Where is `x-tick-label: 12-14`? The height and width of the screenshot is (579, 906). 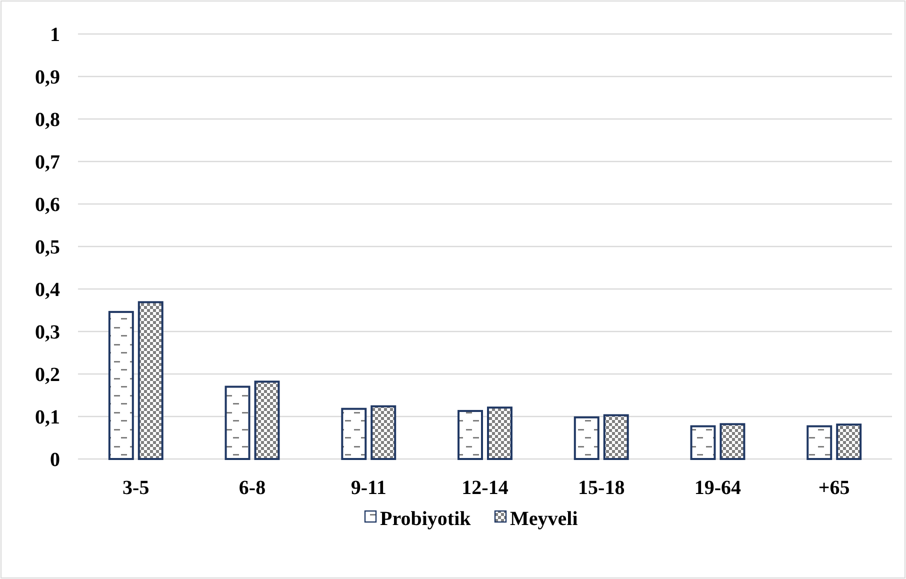 x-tick-label: 12-14 is located at coordinates (485, 488).